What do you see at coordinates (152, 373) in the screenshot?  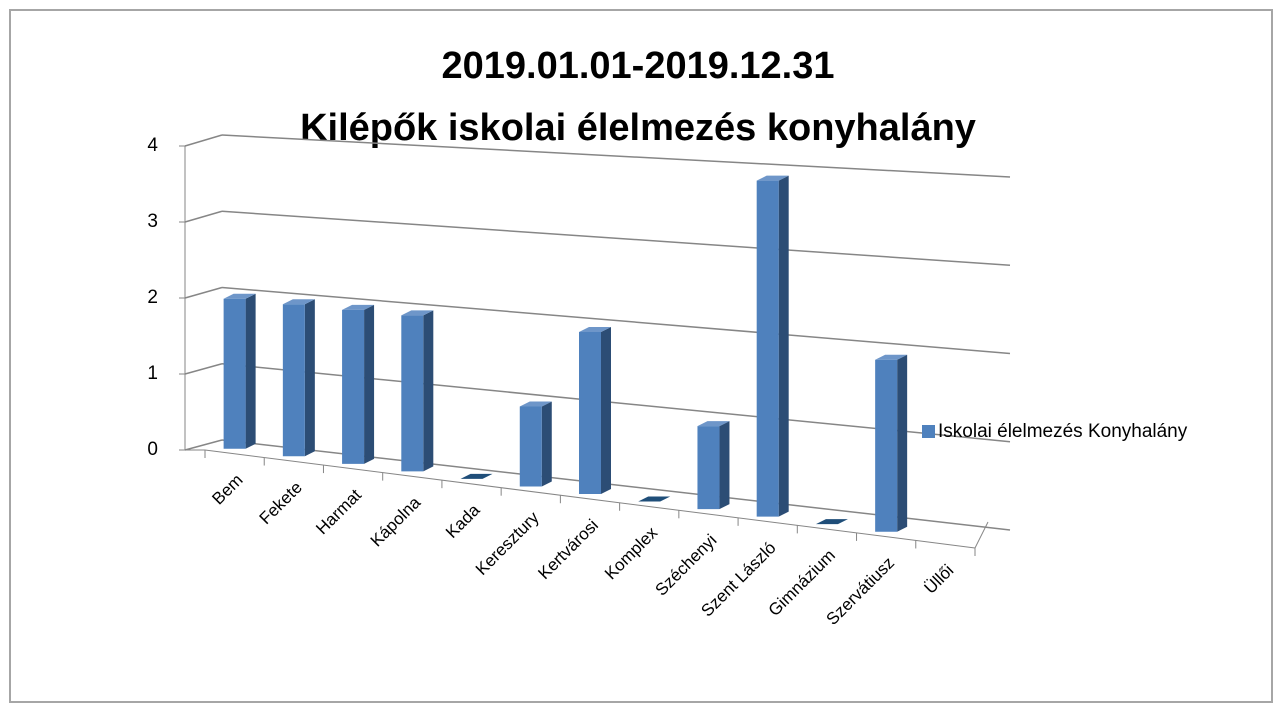 I see `y-tick-label: 1` at bounding box center [152, 373].